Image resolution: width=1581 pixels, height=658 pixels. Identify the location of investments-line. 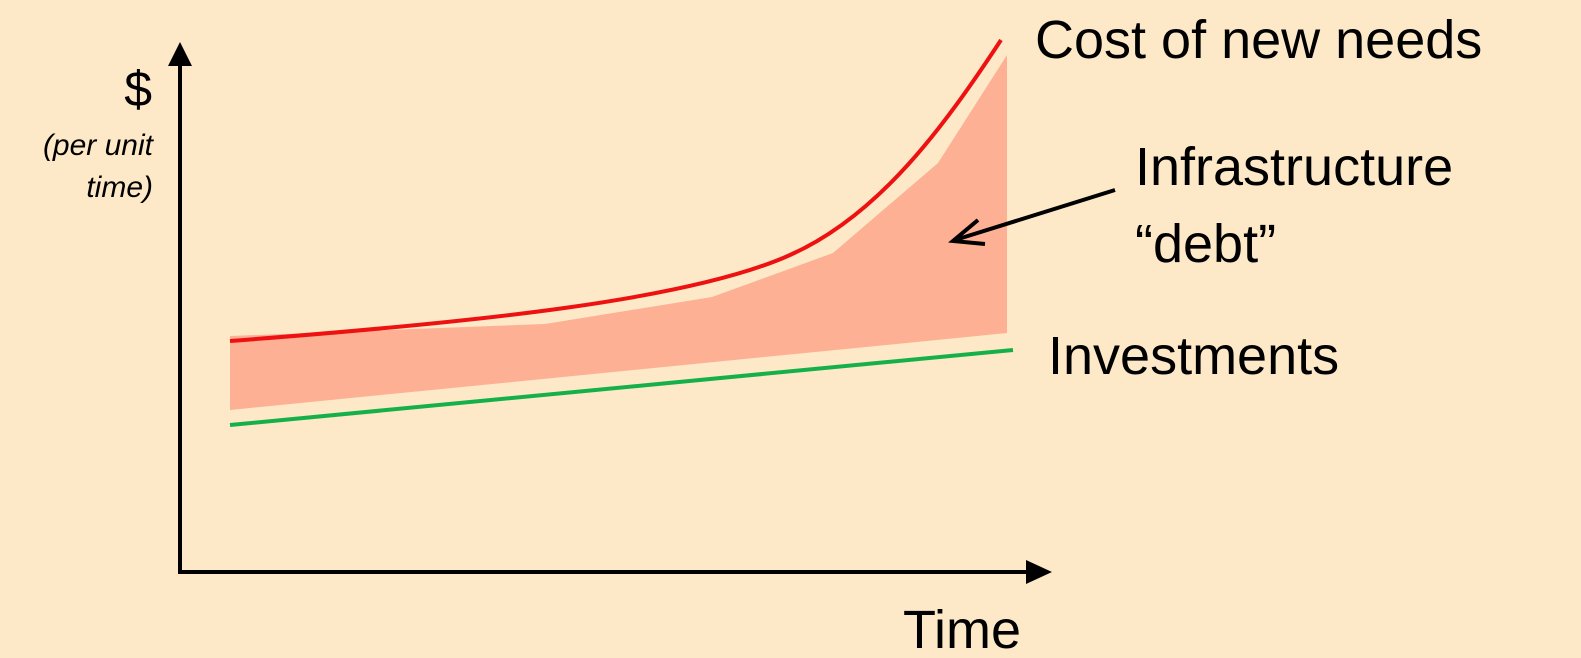
(621, 387).